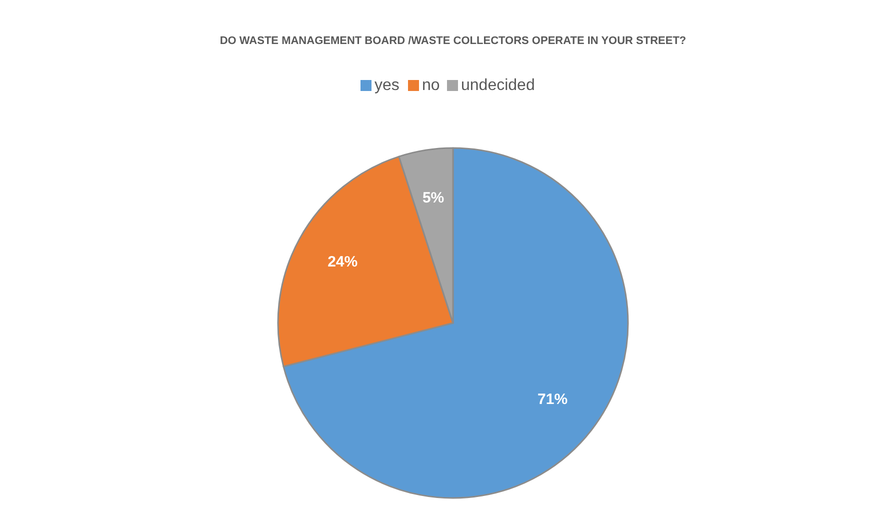 This screenshot has height=519, width=877. I want to click on chart-title: DO WASTE MANAGEMENT BOARD /WASTE COLLECTORS OPERATE IN YOUR STREET?, so click(453, 41).